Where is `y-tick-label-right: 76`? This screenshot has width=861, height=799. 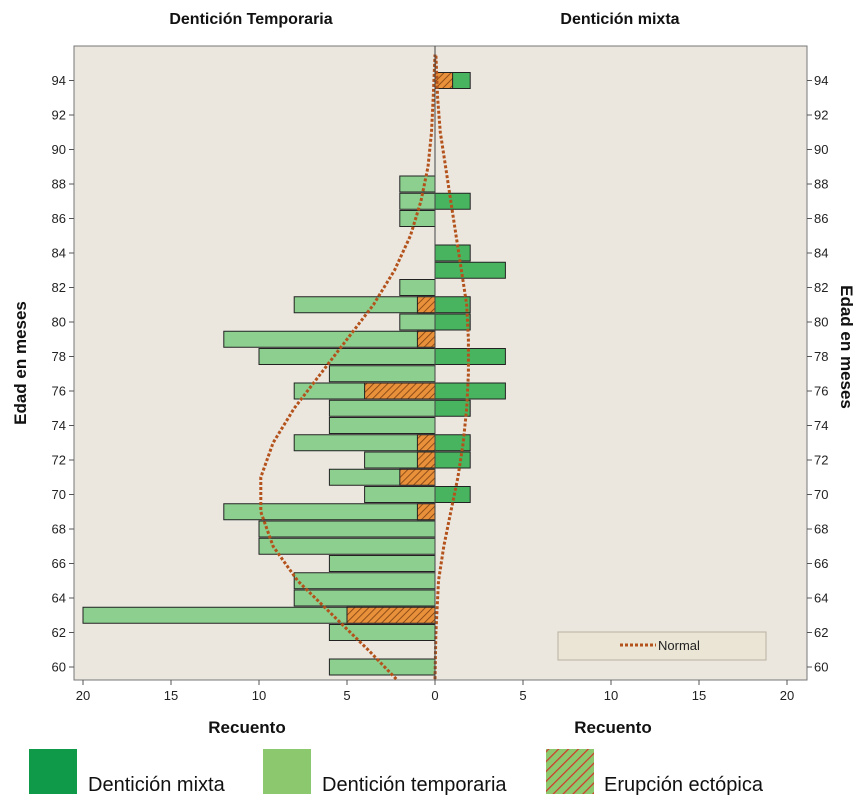
y-tick-label-right: 76 is located at coordinates (821, 391).